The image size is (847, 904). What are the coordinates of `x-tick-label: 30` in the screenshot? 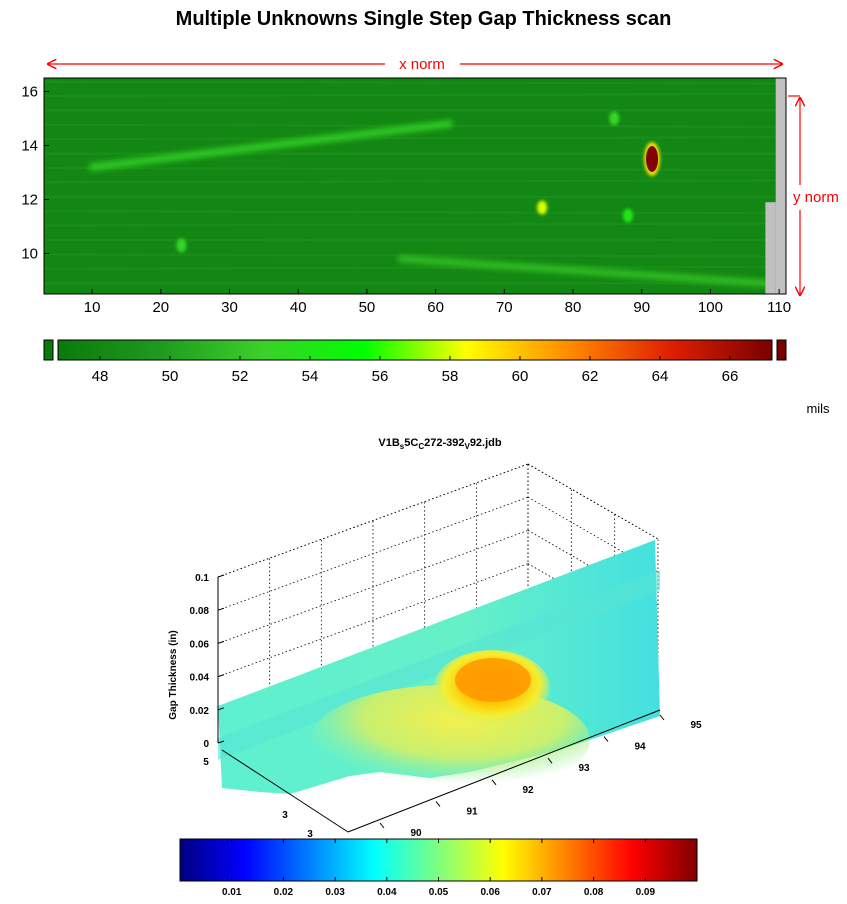 It's located at (229, 307).